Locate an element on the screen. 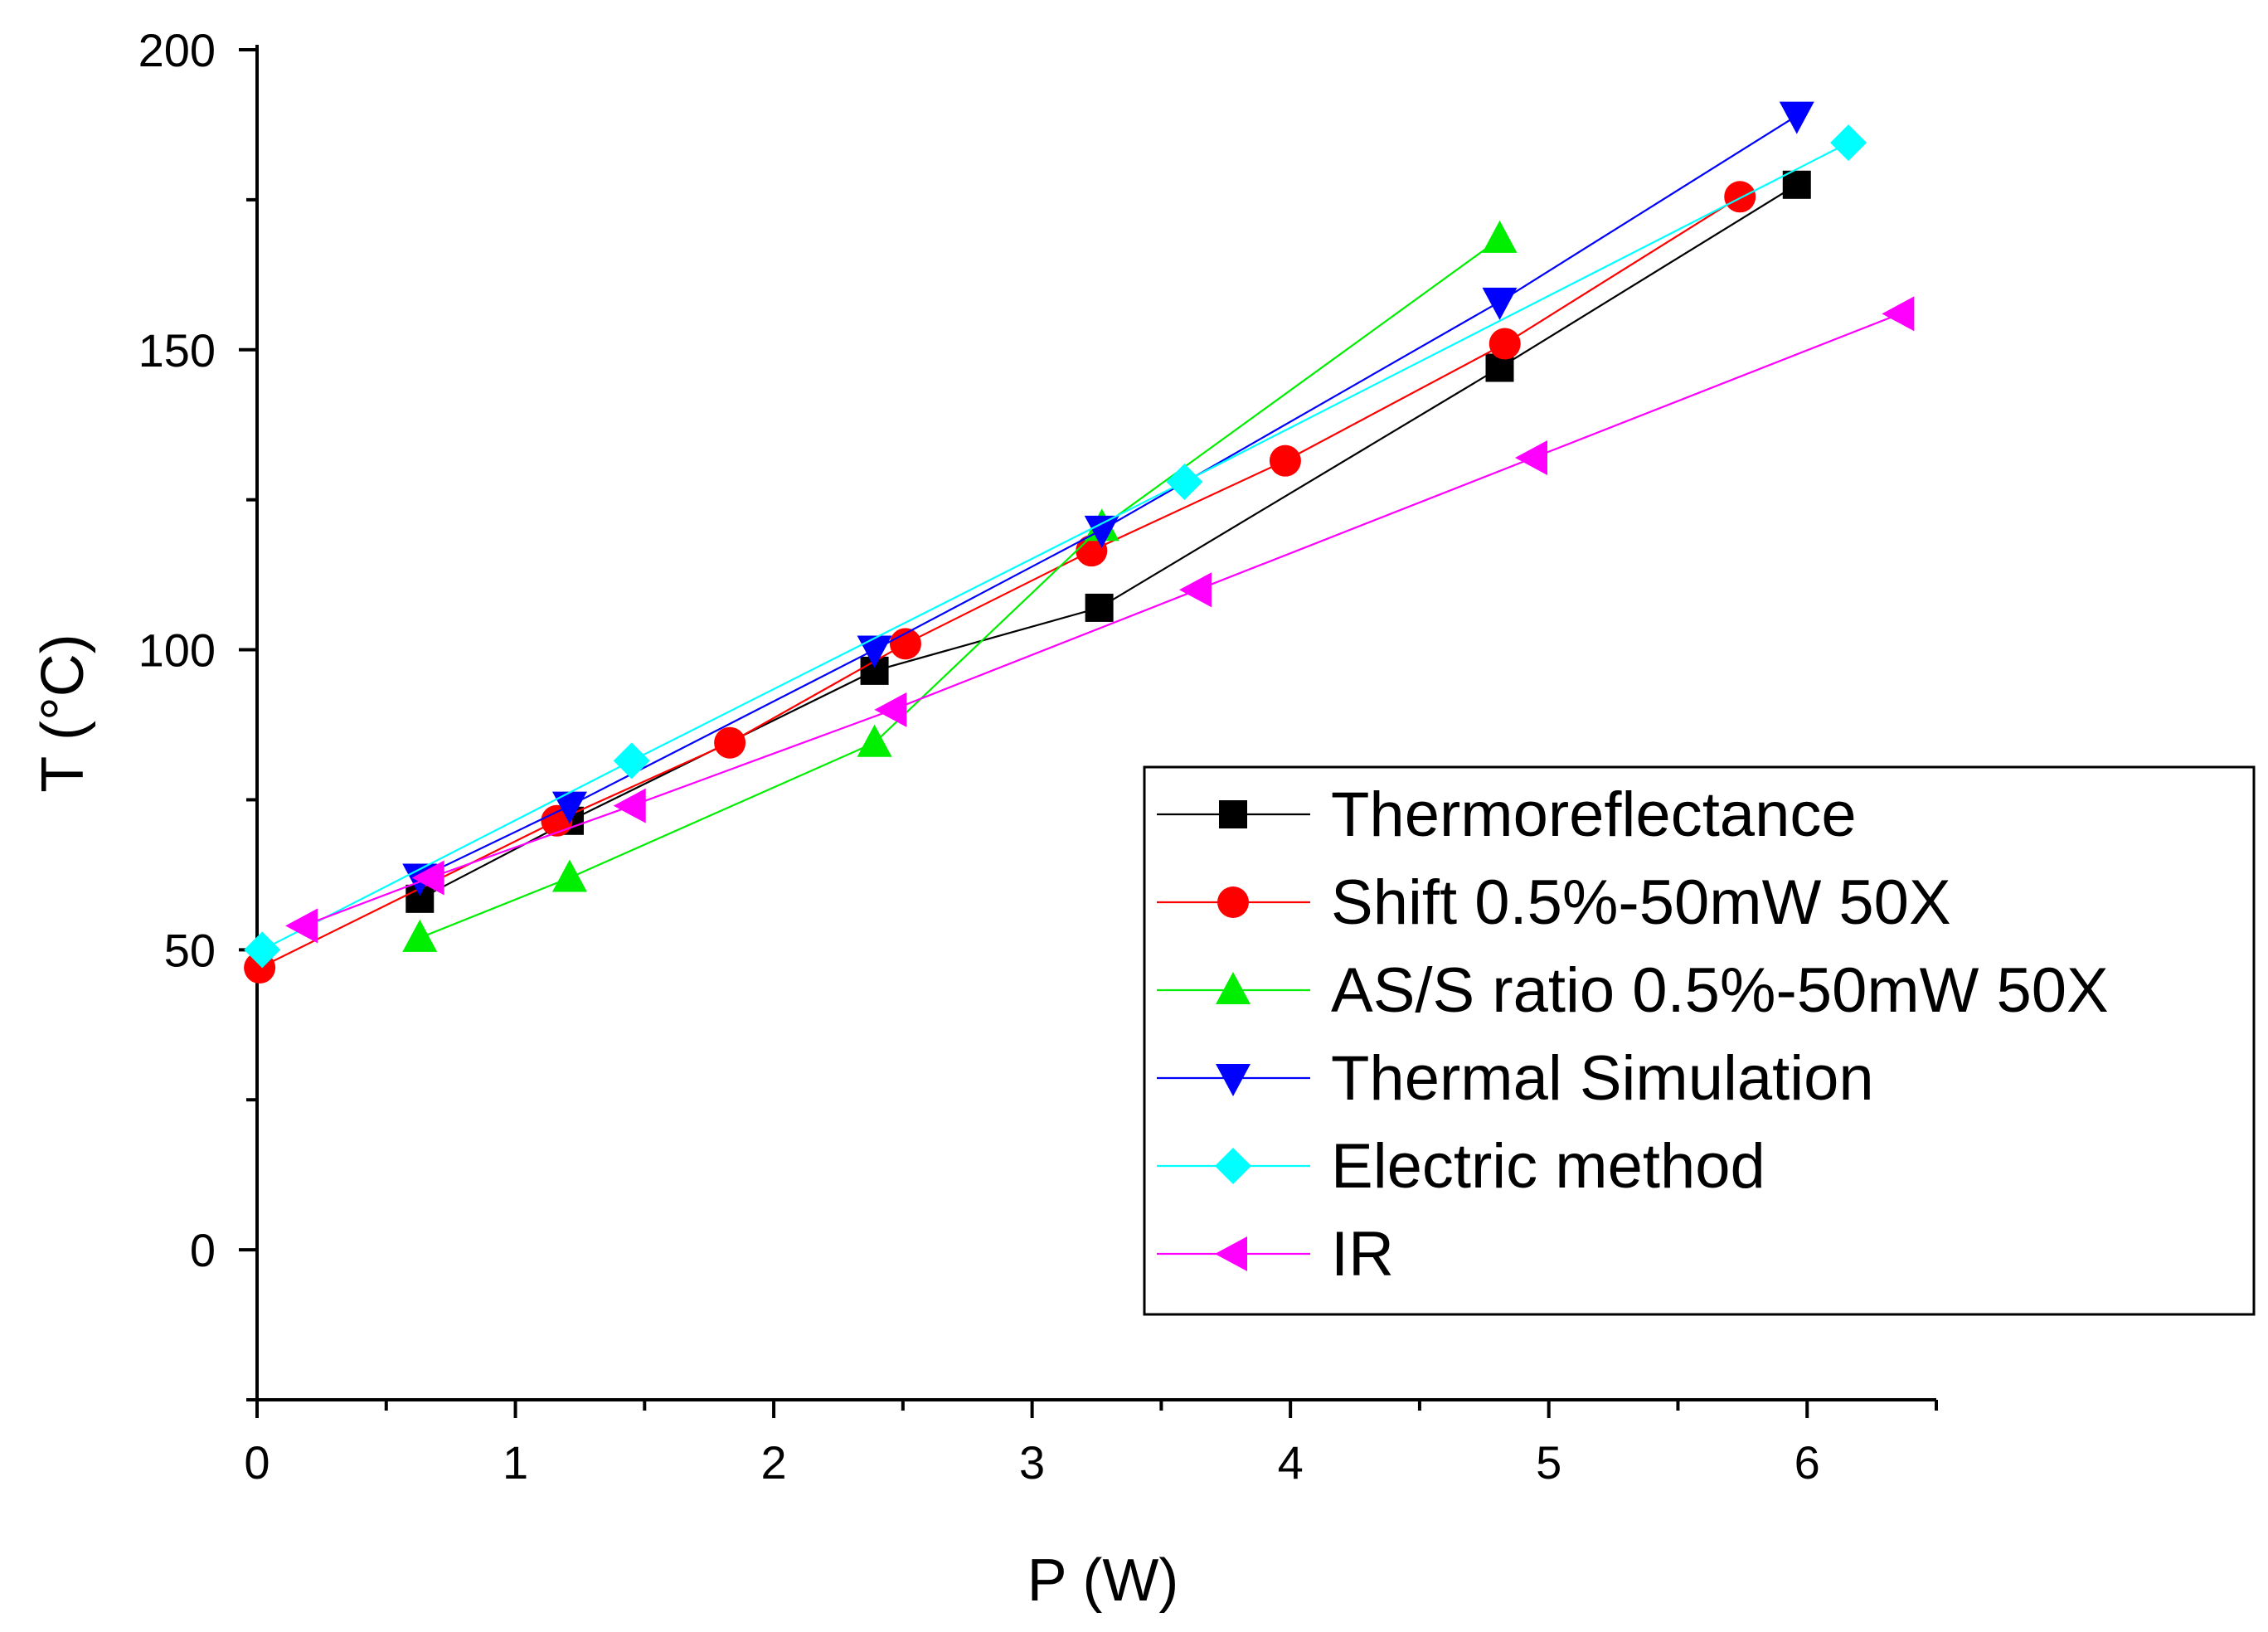  legend-entry-2: Shift 0.5%-50mW 50X is located at coordinates (1554, 902).